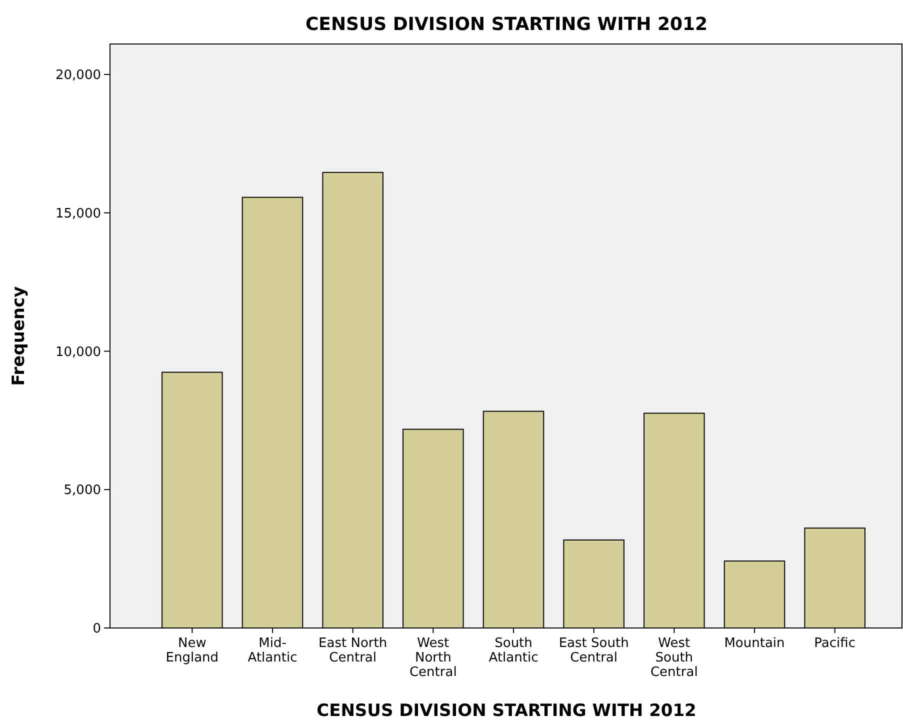 Image resolution: width=903 pixels, height=723 pixels. Describe the element at coordinates (82, 490) in the screenshot. I see `y-tick-label: 5,000` at that location.